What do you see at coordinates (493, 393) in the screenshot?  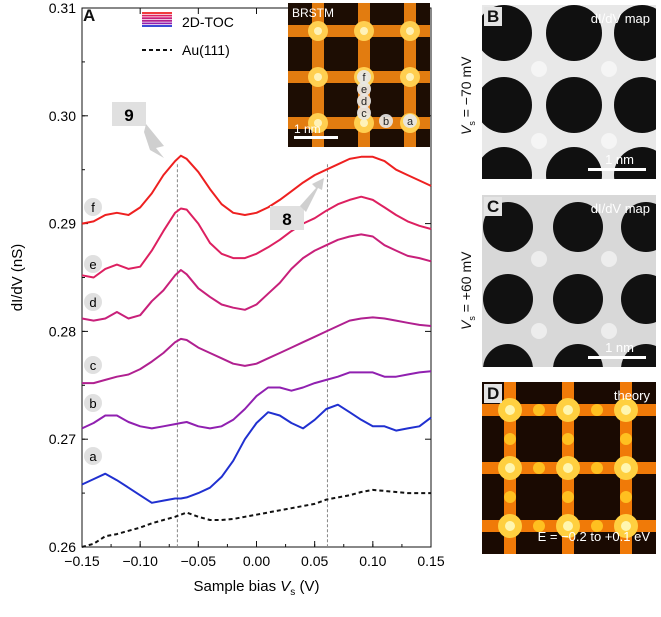 I see `panel-label-d: D` at bounding box center [493, 393].